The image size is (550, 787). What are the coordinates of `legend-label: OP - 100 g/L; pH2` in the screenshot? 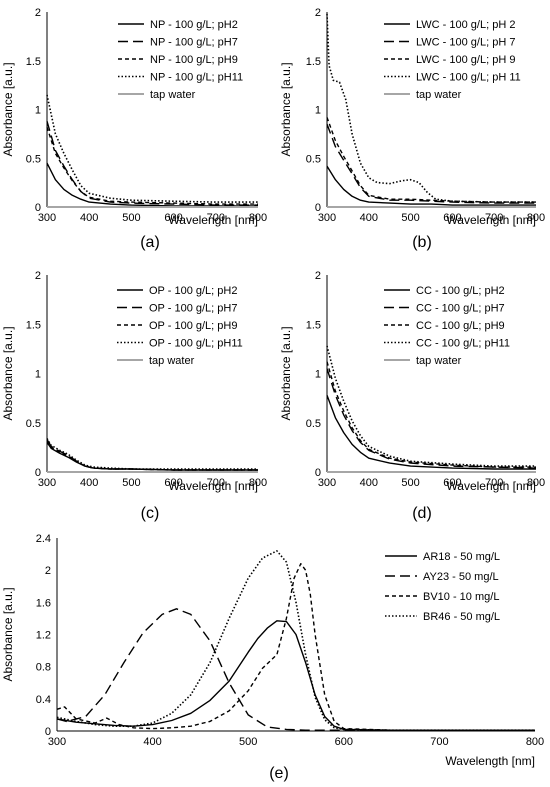 It's located at (193, 291).